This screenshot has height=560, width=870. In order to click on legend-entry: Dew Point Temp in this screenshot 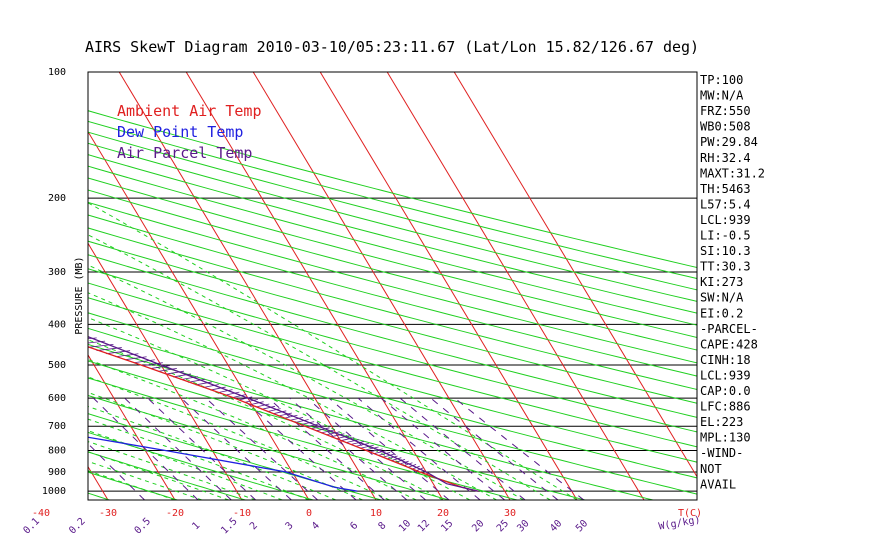, I will do `click(180, 132)`.